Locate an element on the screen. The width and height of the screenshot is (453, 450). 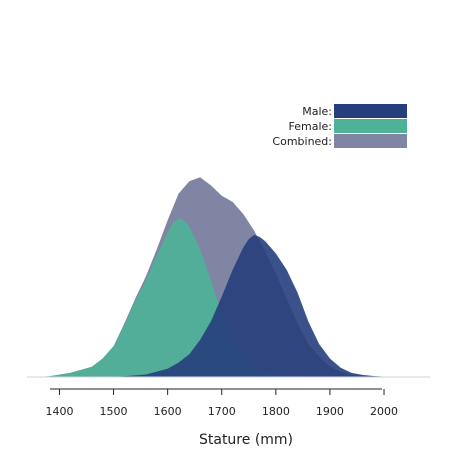
legend-swatch-combined is located at coordinates (370, 141).